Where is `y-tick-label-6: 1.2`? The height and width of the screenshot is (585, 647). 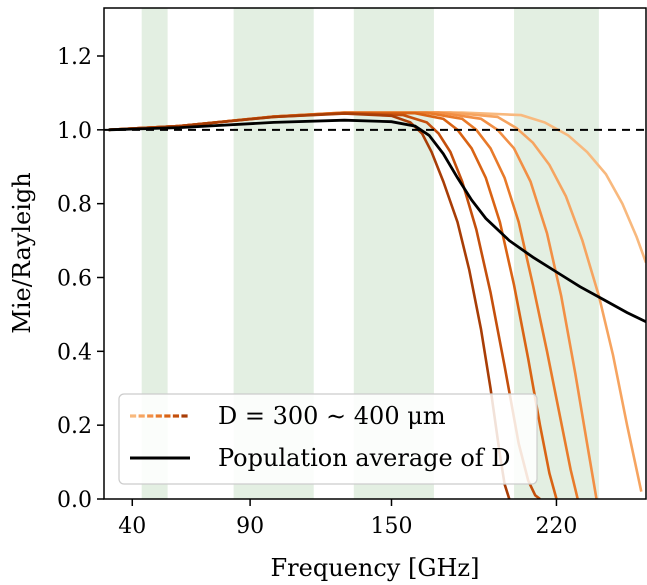
y-tick-label-6: 1.2 is located at coordinates (74, 57).